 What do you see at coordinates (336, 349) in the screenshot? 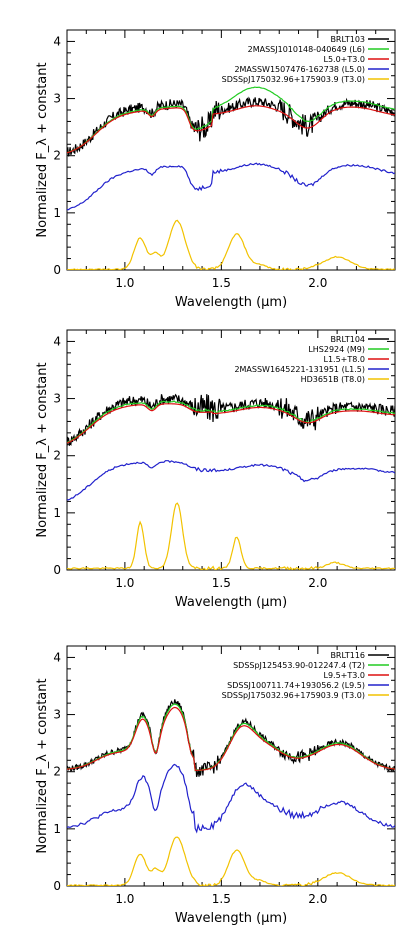
I see `legend-label: LHS2924 (M9)` at bounding box center [336, 349].